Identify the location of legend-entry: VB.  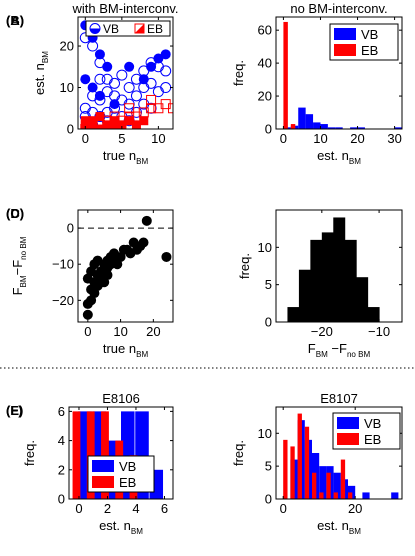
(111, 29).